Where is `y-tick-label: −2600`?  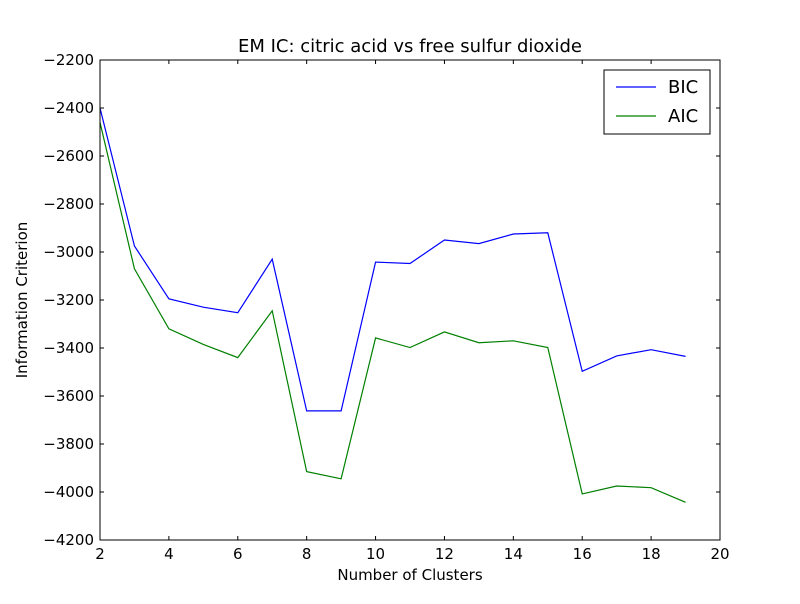 y-tick-label: −2600 is located at coordinates (68, 156).